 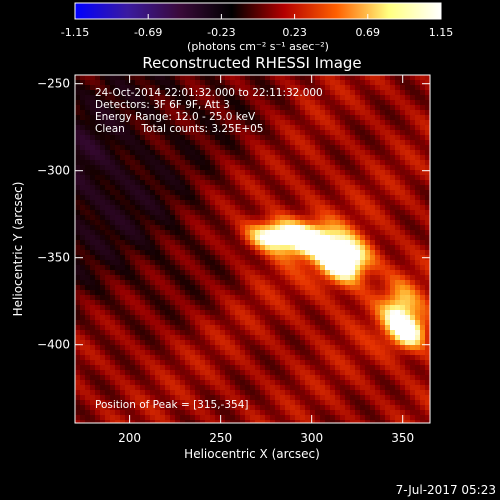 I want to click on colorbar-tick-label: 1.15, so click(x=441, y=32).